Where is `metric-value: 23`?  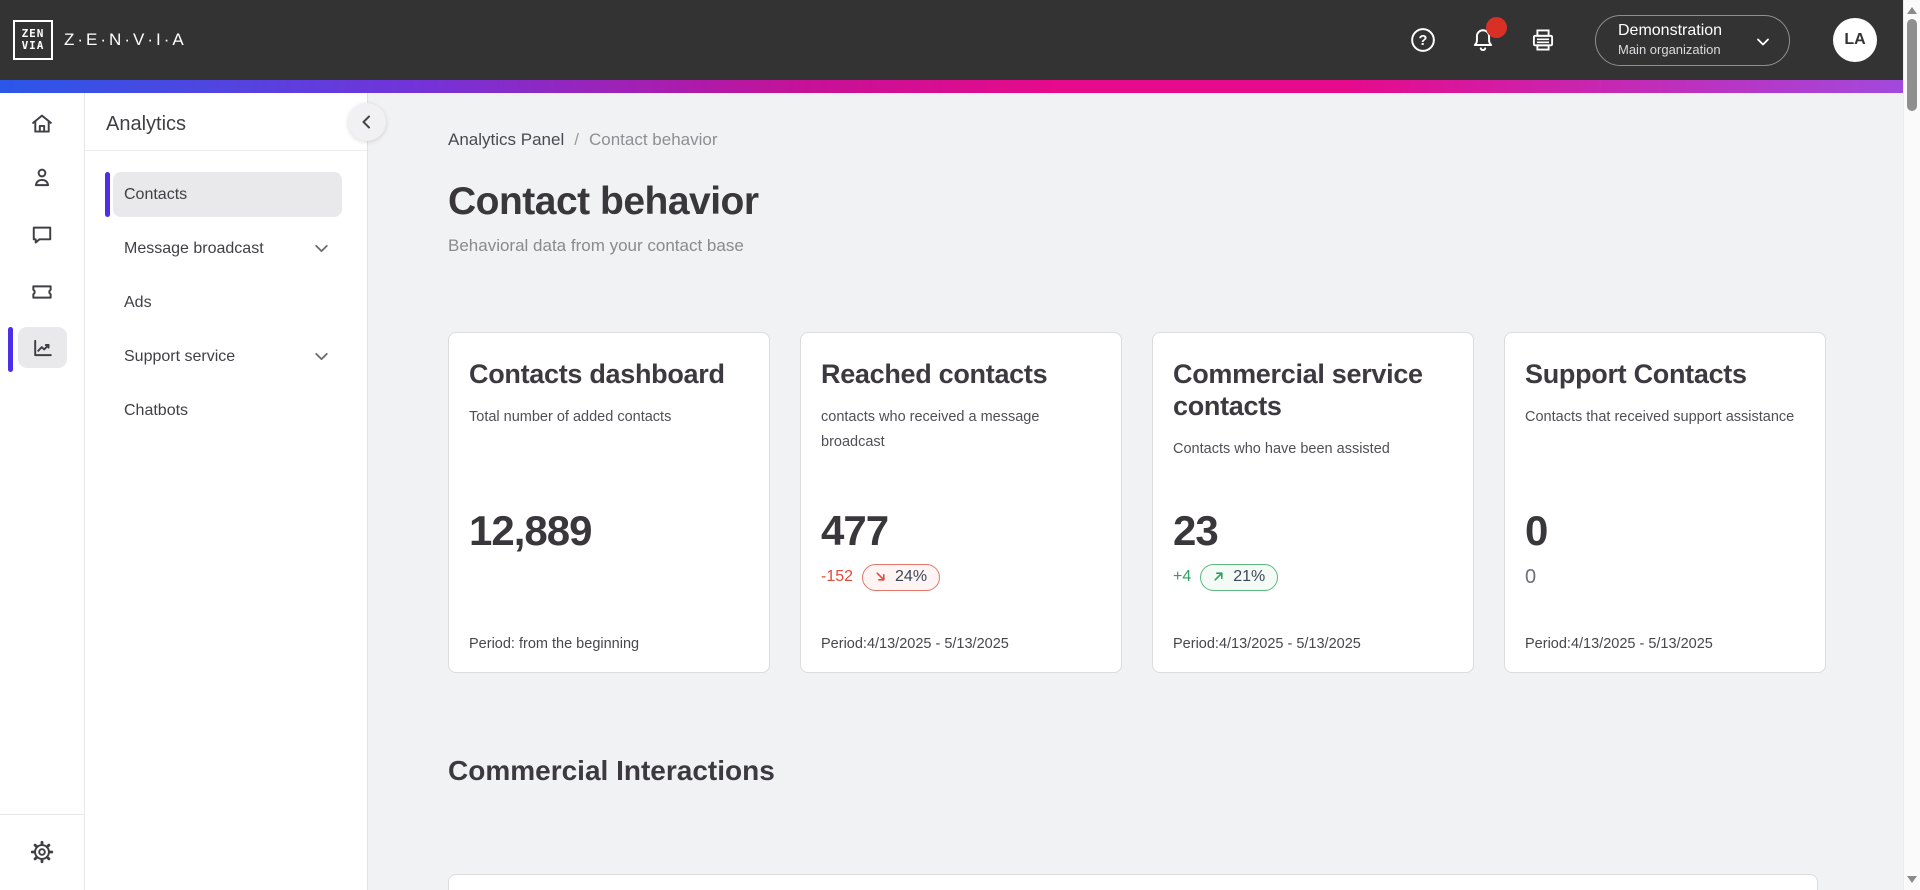
metric-value: 23 is located at coordinates (1196, 530).